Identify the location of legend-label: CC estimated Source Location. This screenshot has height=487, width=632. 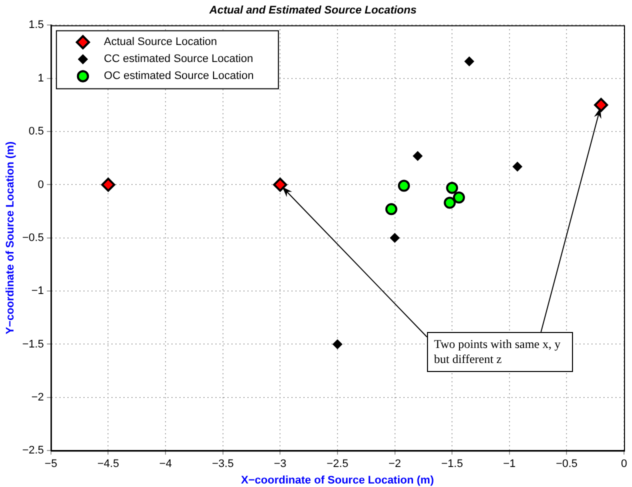
(179, 59).